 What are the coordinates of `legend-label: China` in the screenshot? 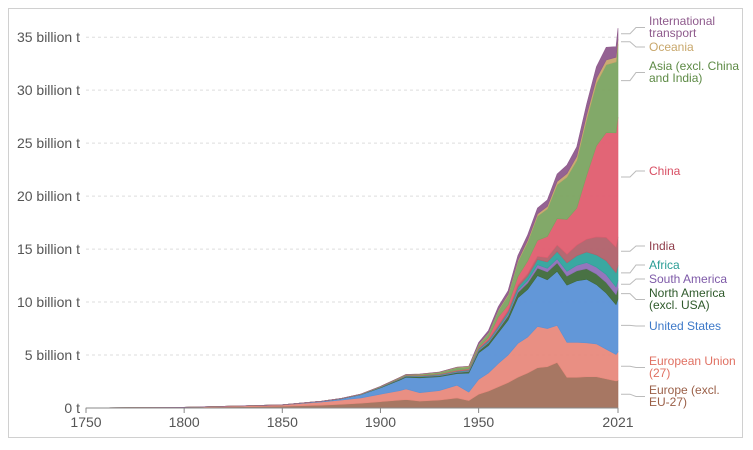 It's located at (665, 171).